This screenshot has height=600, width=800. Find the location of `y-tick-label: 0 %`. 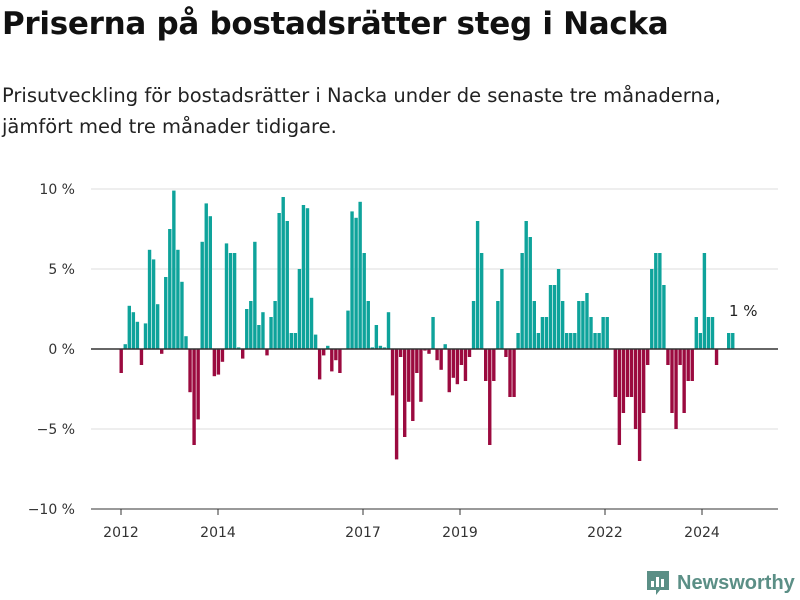

y-tick-label: 0 % is located at coordinates (61, 350).